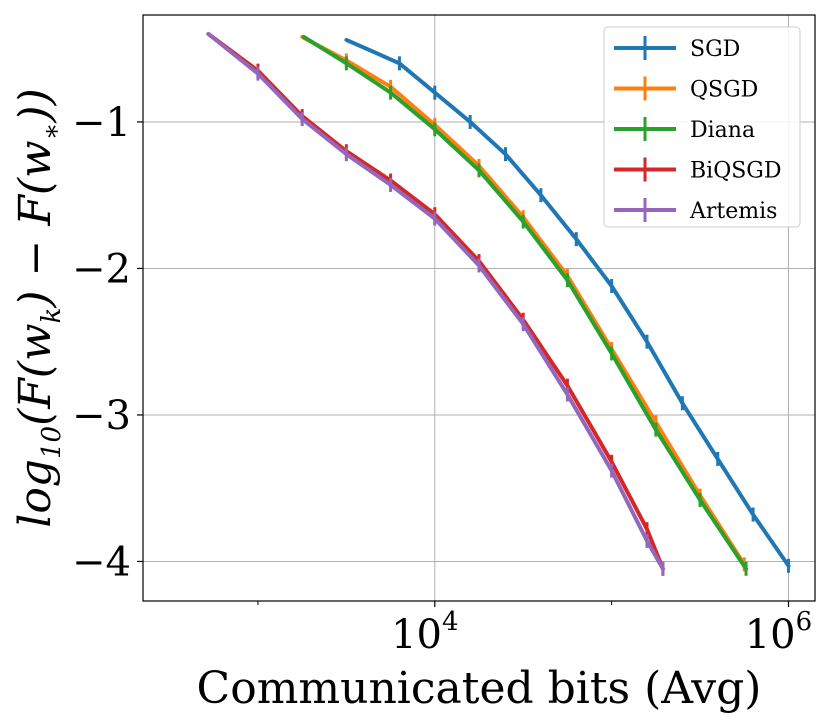  I want to click on legend-entry-biqsgd: BiQSGD, so click(698, 170).